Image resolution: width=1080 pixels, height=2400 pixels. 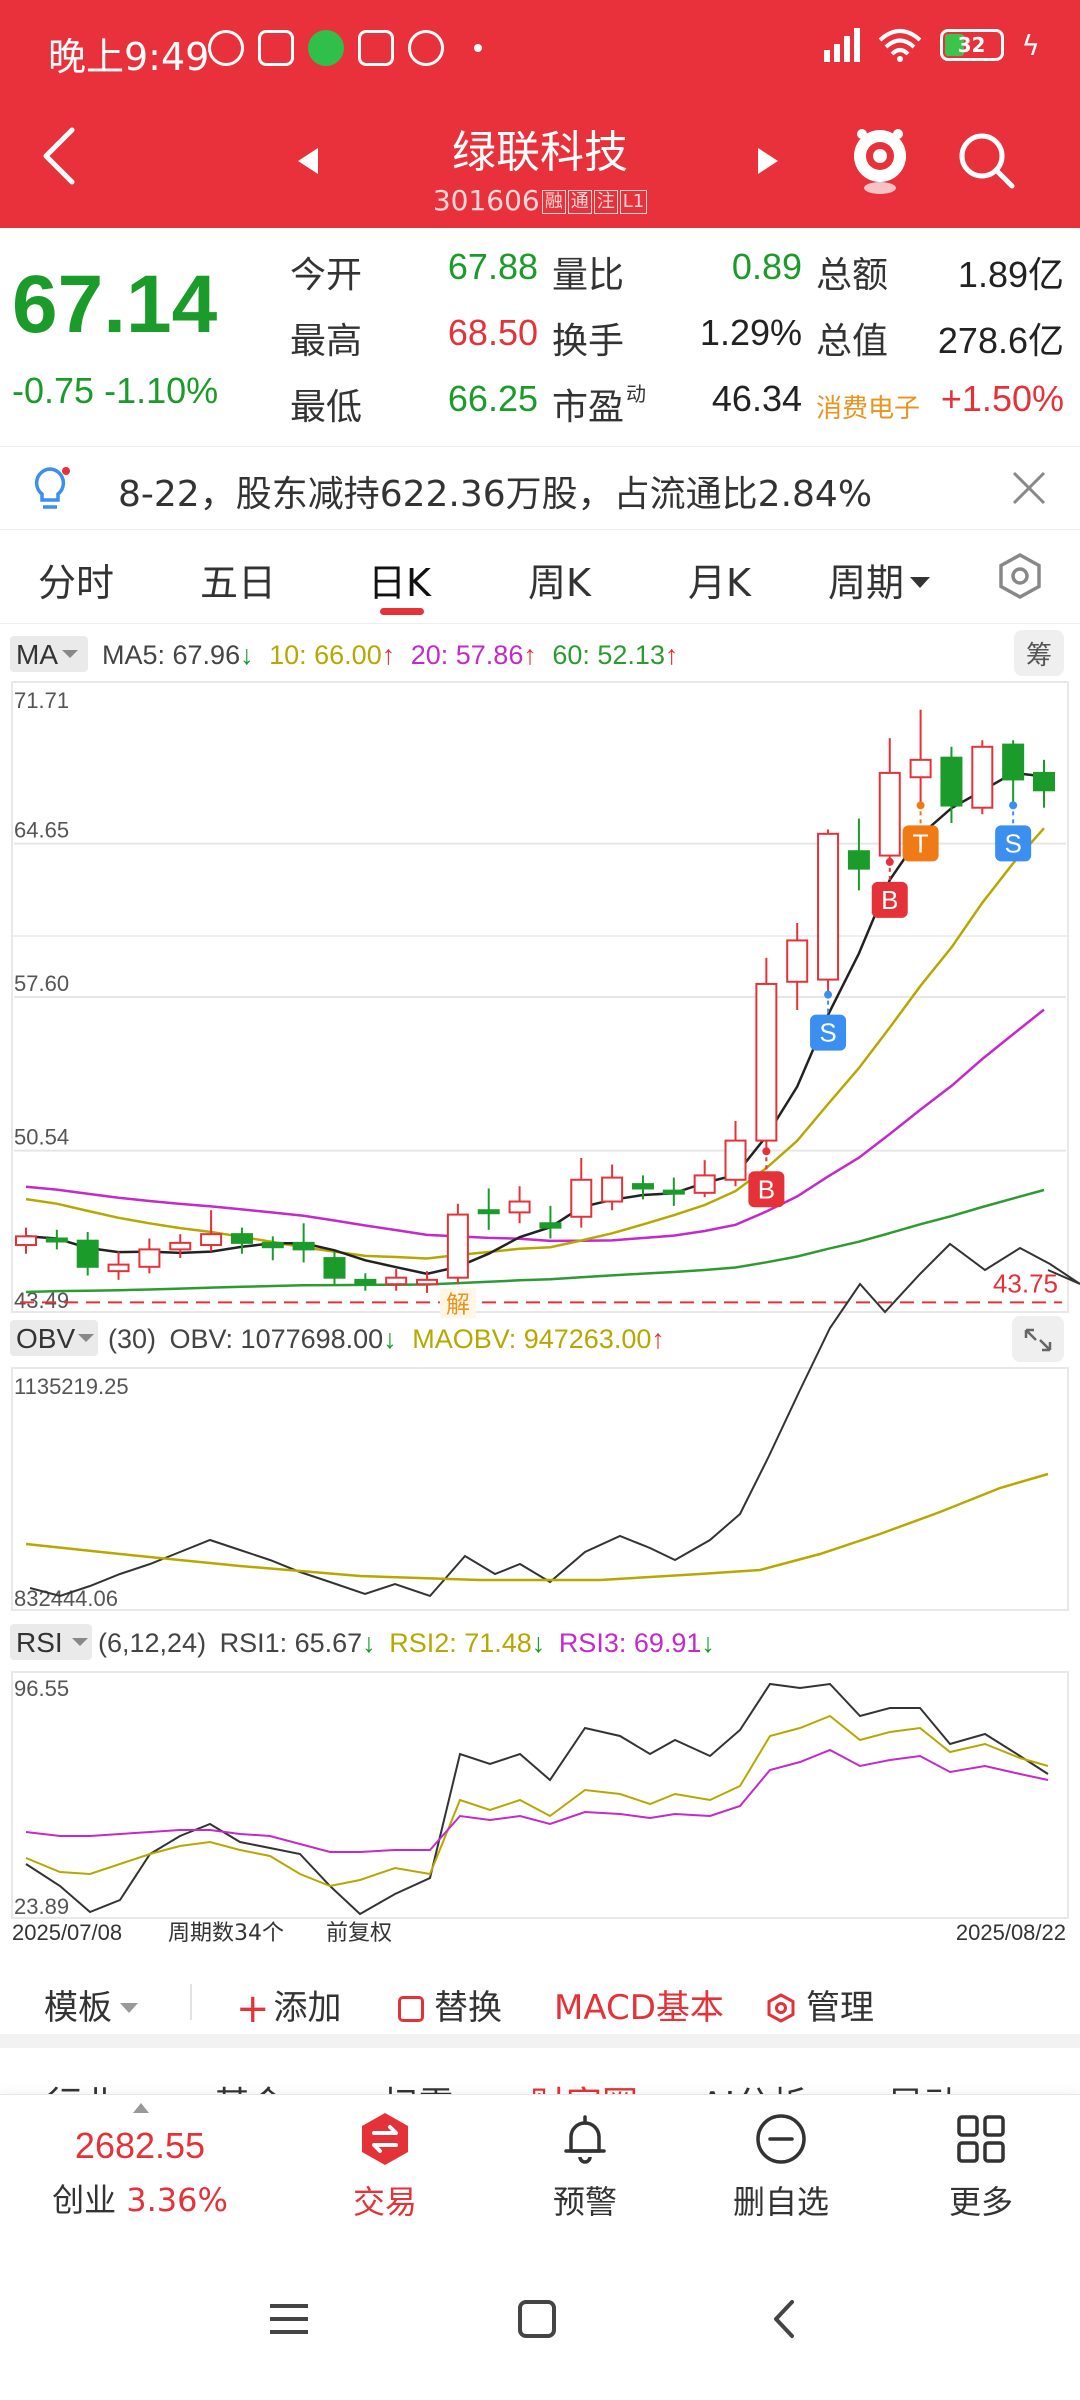 I want to click on tab-intraday: 分时, so click(x=76, y=583).